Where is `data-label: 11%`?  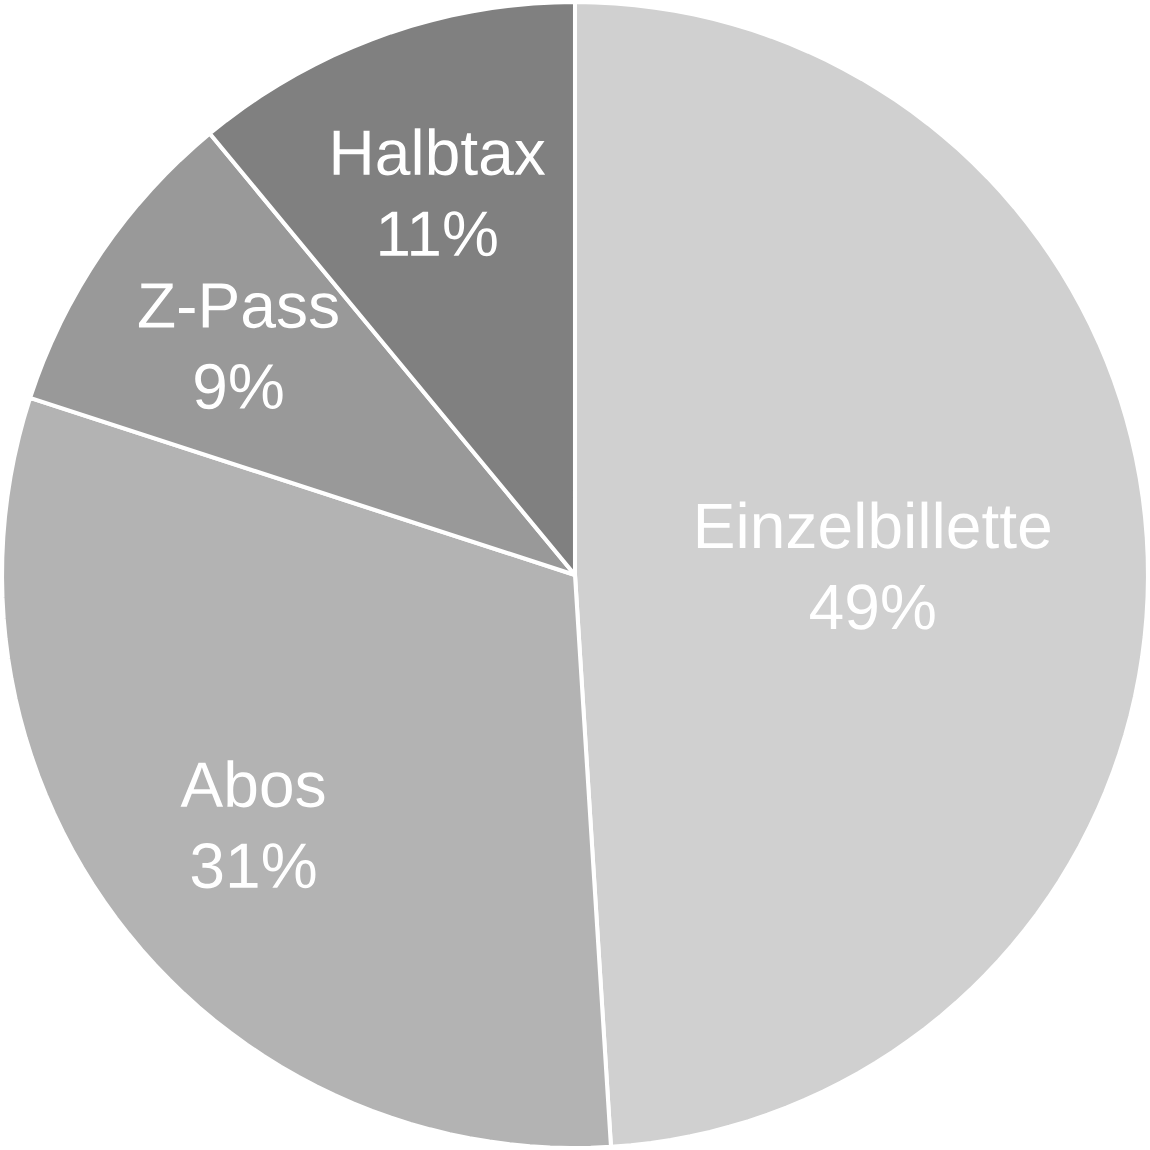 data-label: 11% is located at coordinates (438, 234).